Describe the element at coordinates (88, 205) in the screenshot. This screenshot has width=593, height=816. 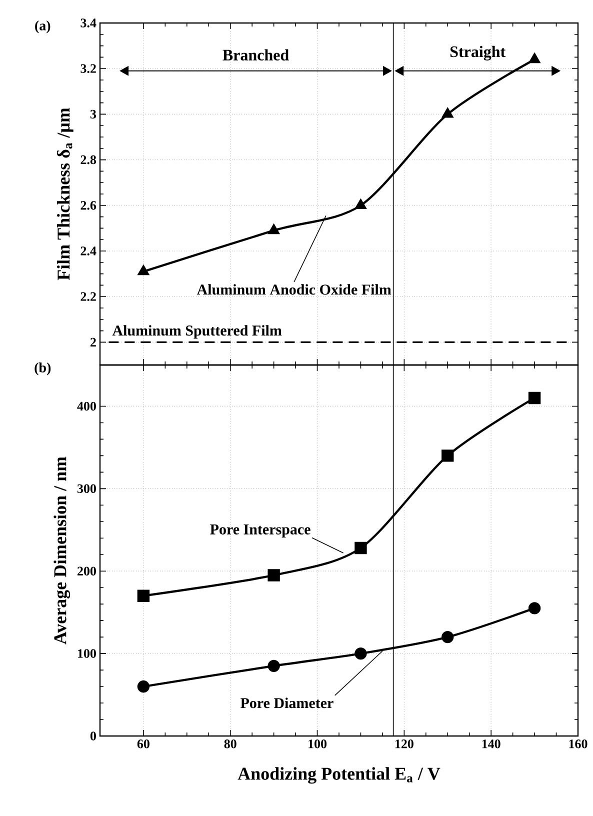
I see `y-tick-label: 2.6` at that location.